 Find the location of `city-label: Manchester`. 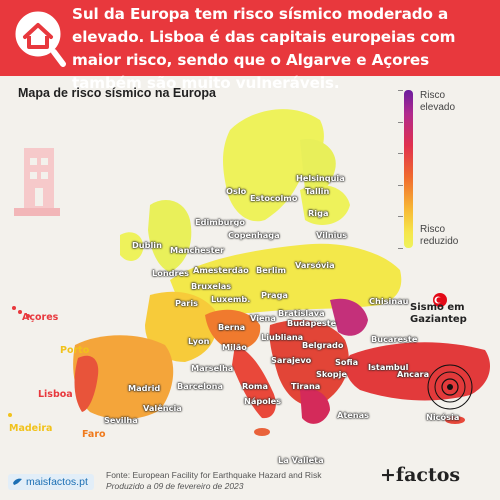

city-label: Manchester is located at coordinates (197, 250).